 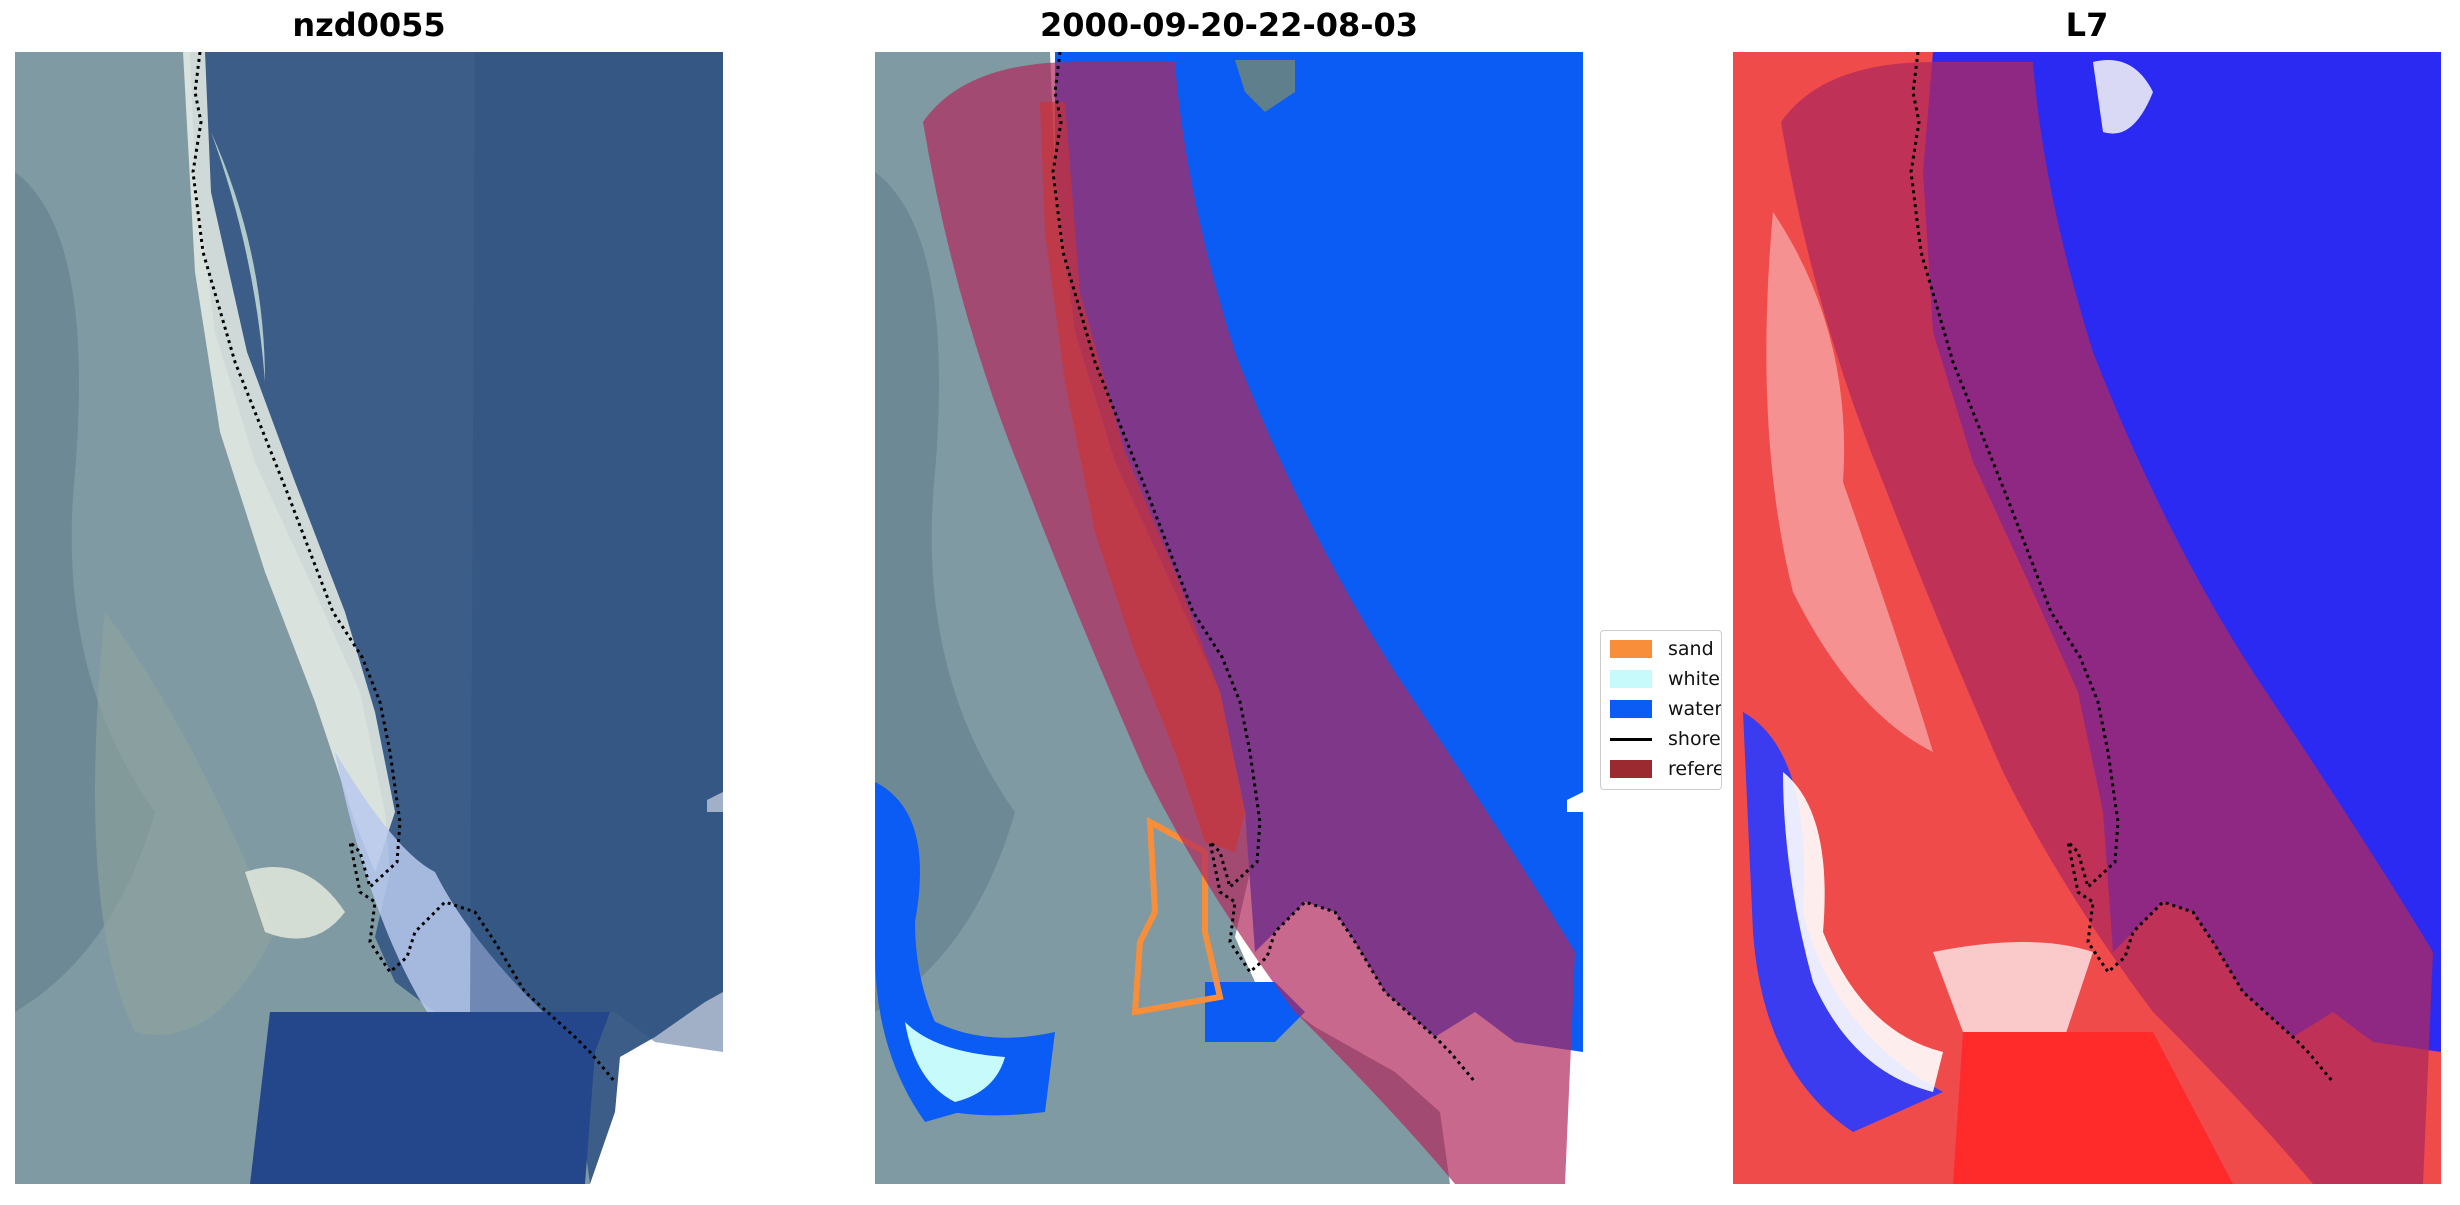 I want to click on legend-patch-sand, so click(x=1631, y=649).